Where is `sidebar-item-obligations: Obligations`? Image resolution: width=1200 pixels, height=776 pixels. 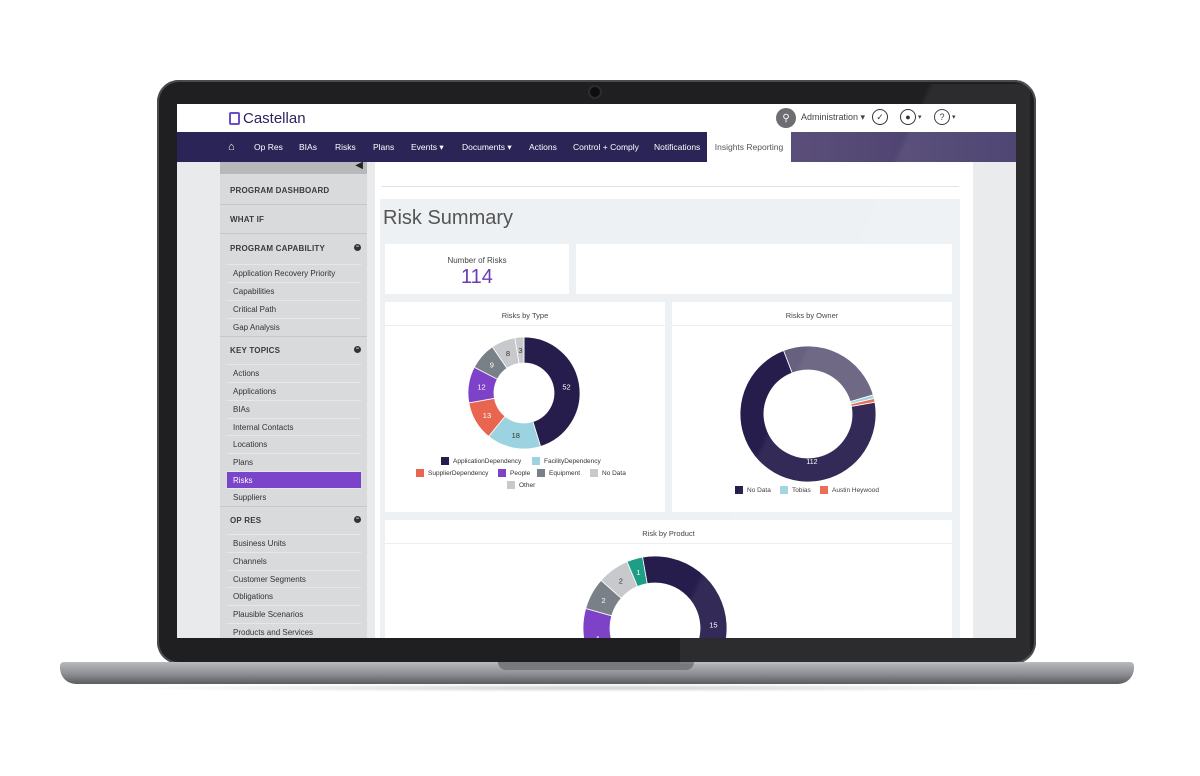 sidebar-item-obligations: Obligations is located at coordinates (294, 596).